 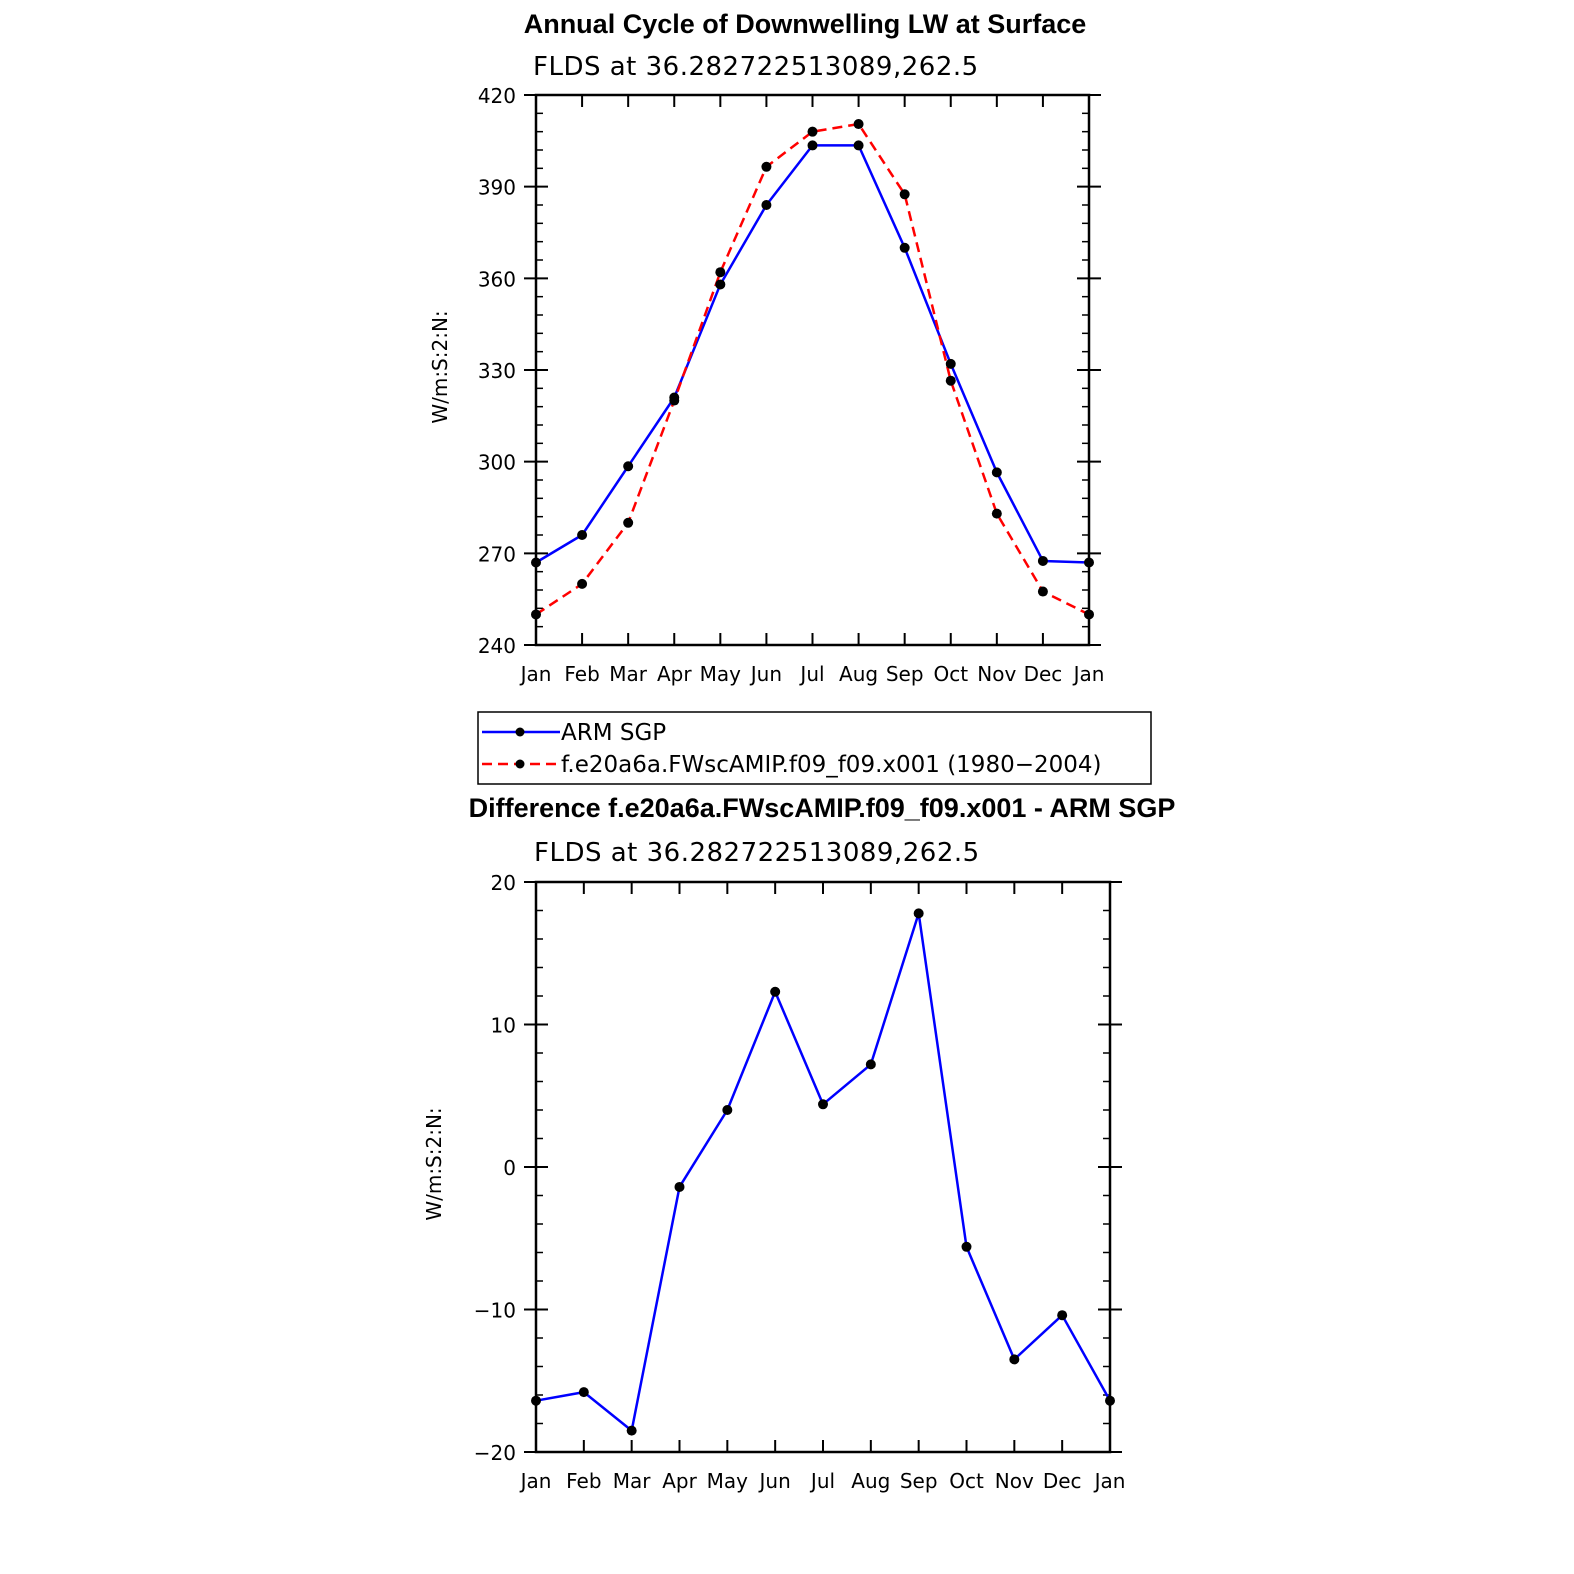 I want to click on chart1-series, so click(x=812, y=369).